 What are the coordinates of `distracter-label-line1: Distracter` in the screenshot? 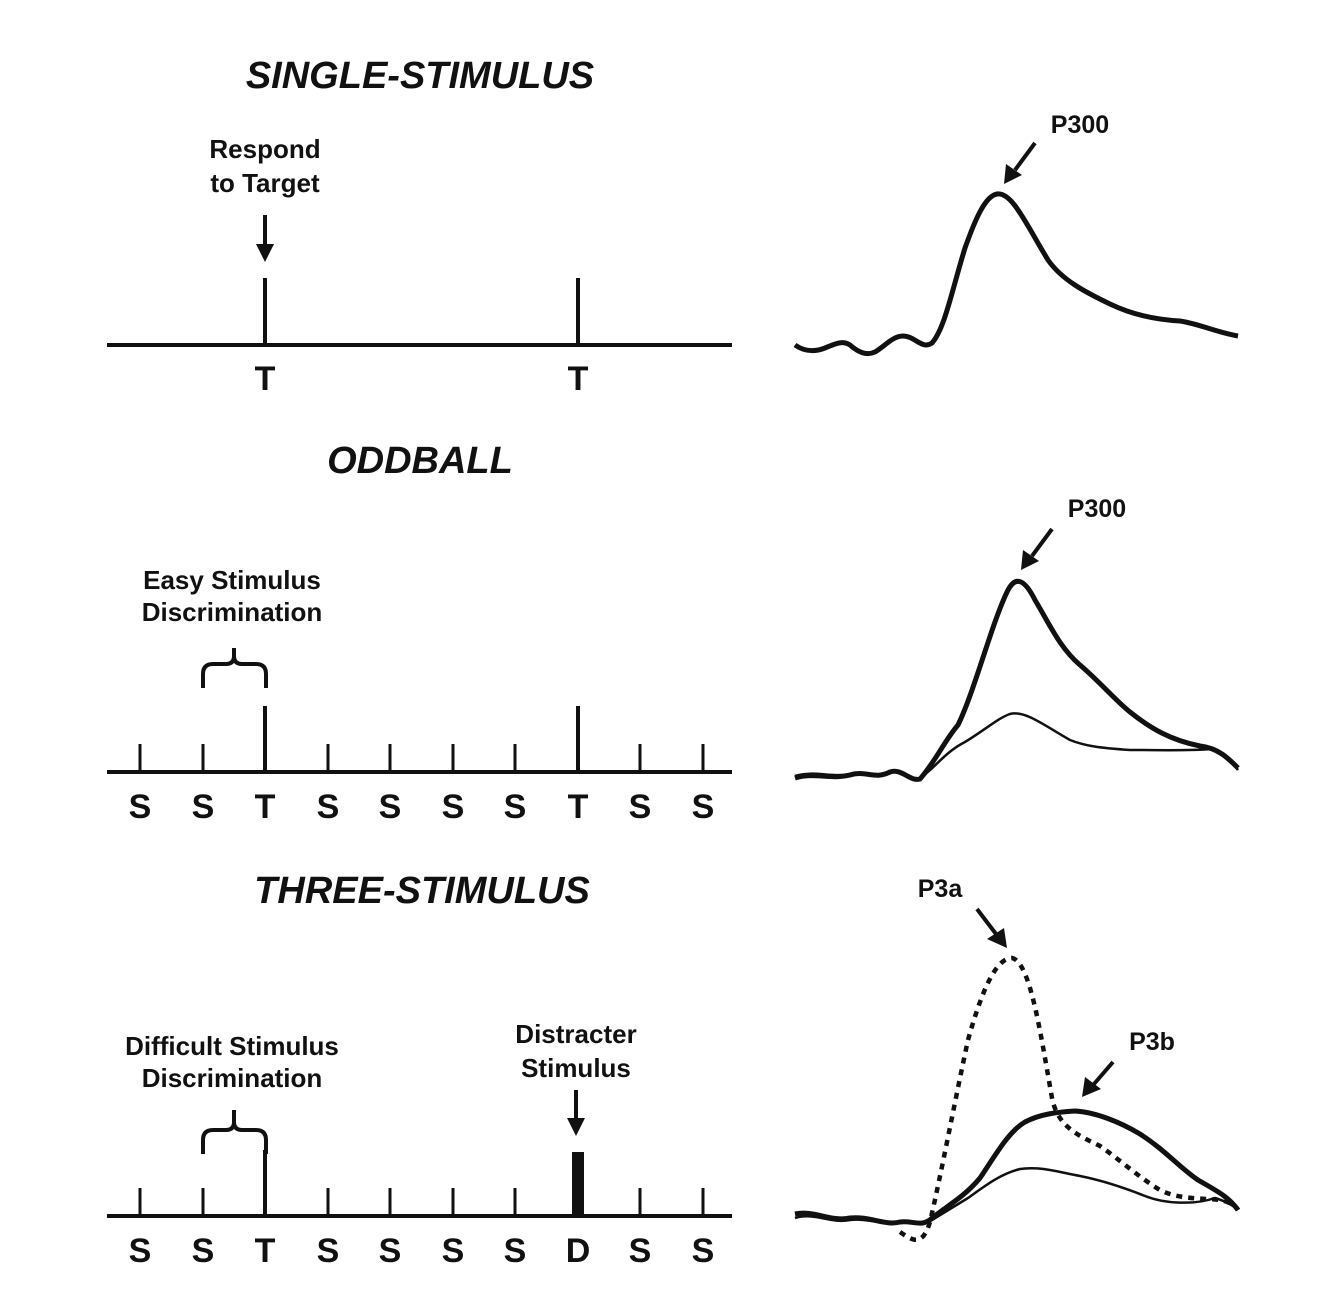 It's located at (575, 1034).